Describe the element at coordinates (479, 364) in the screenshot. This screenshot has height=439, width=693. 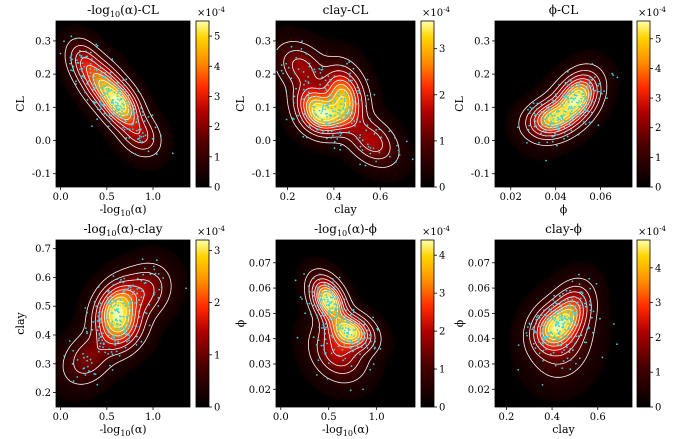
I see `y-tick-label: 0.03` at that location.